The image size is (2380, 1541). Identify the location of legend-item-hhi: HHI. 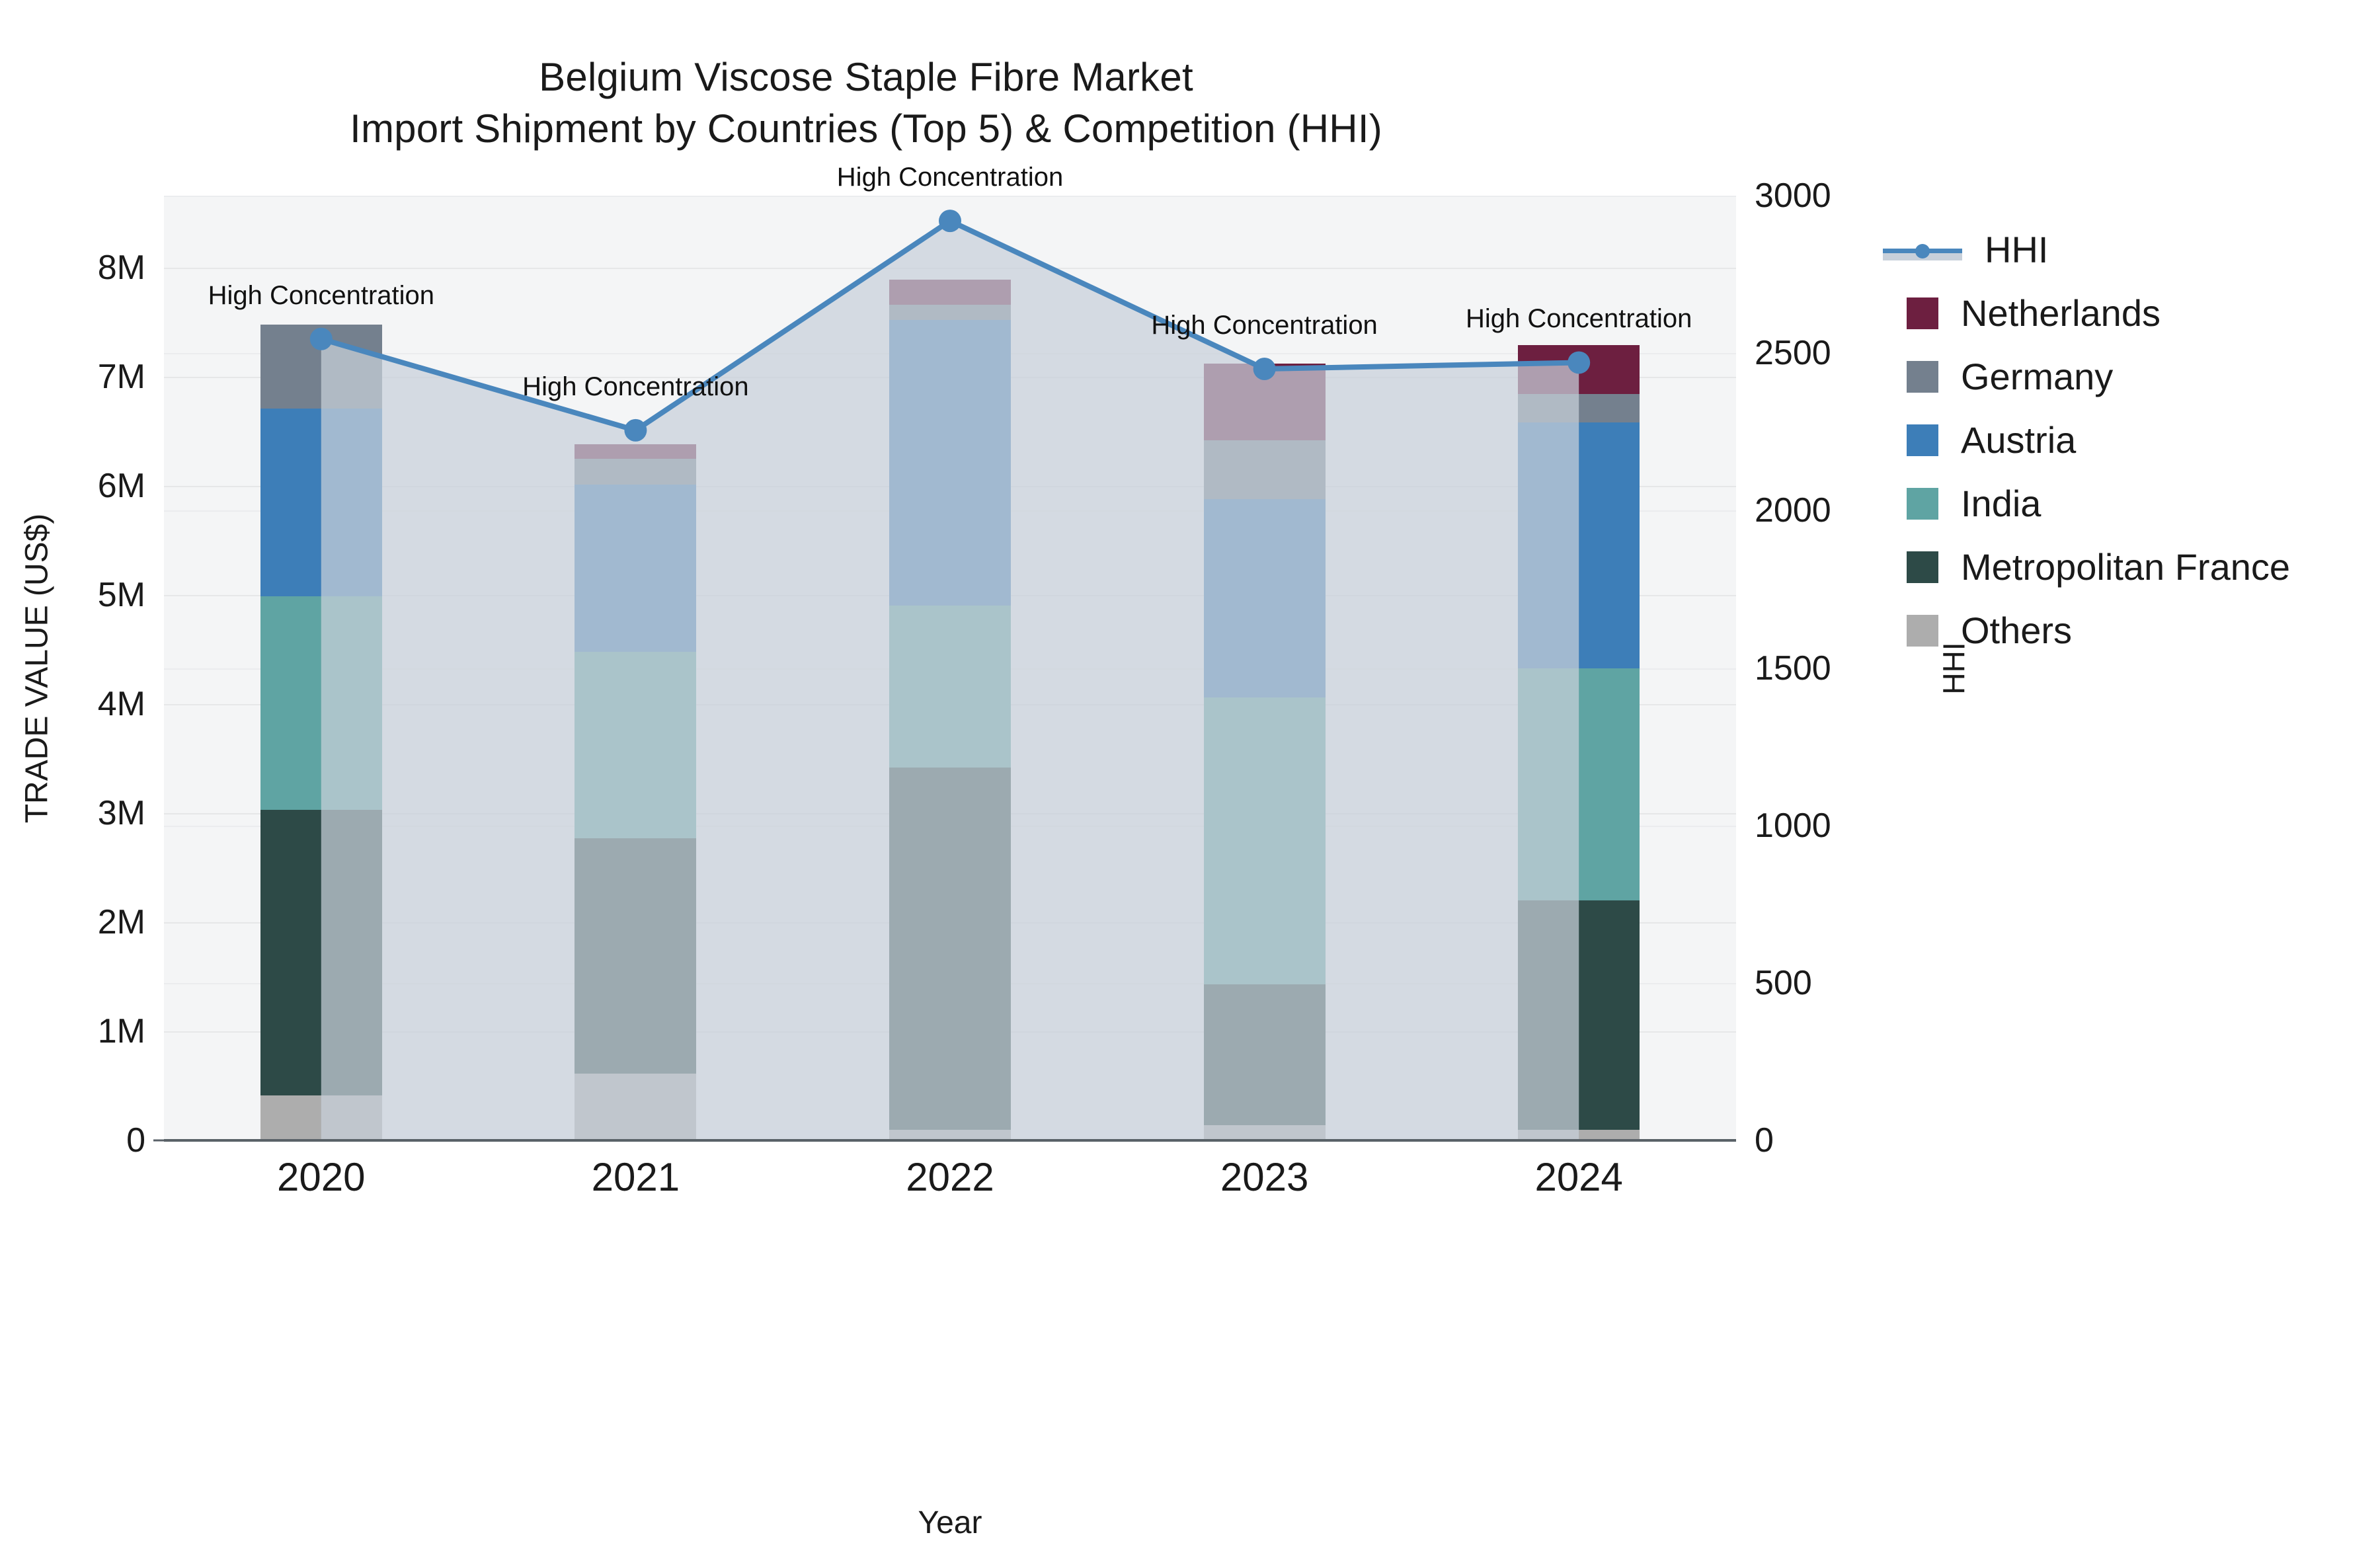
(2127, 250).